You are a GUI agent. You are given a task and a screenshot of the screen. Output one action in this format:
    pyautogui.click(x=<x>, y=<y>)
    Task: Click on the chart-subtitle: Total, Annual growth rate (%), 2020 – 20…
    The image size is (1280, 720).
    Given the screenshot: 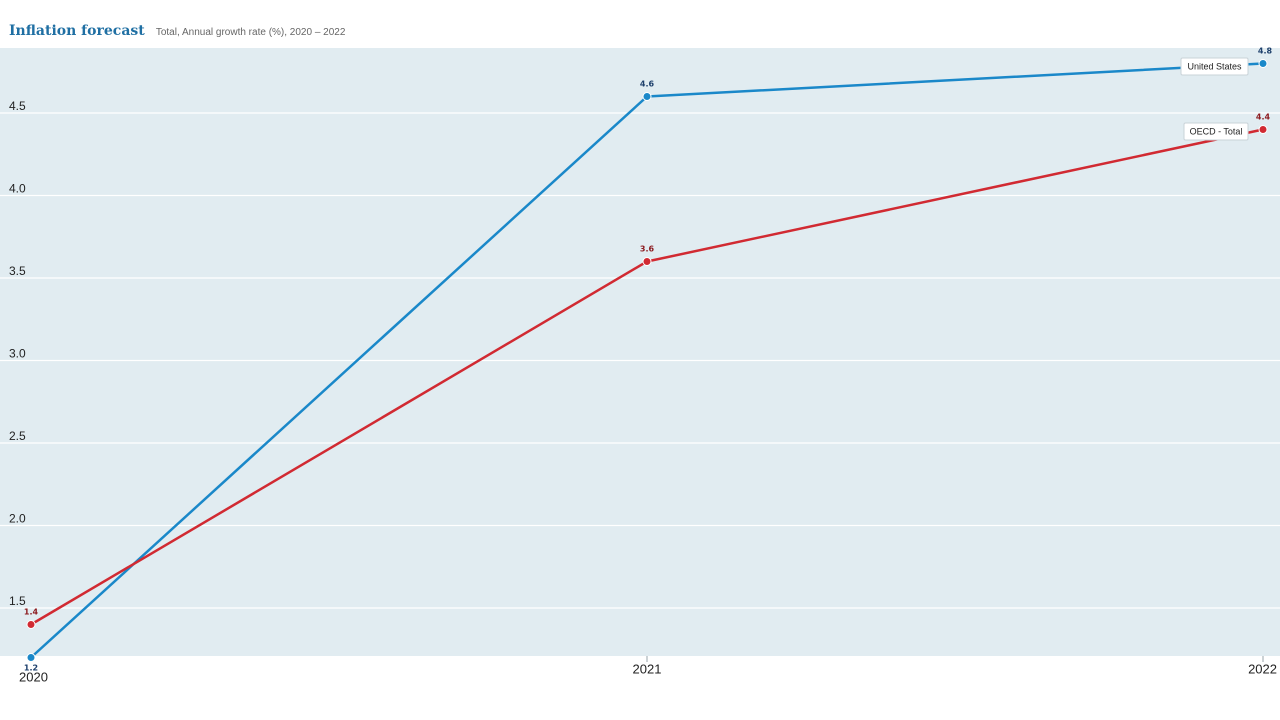 What is the action you would take?
    pyautogui.click(x=250, y=32)
    